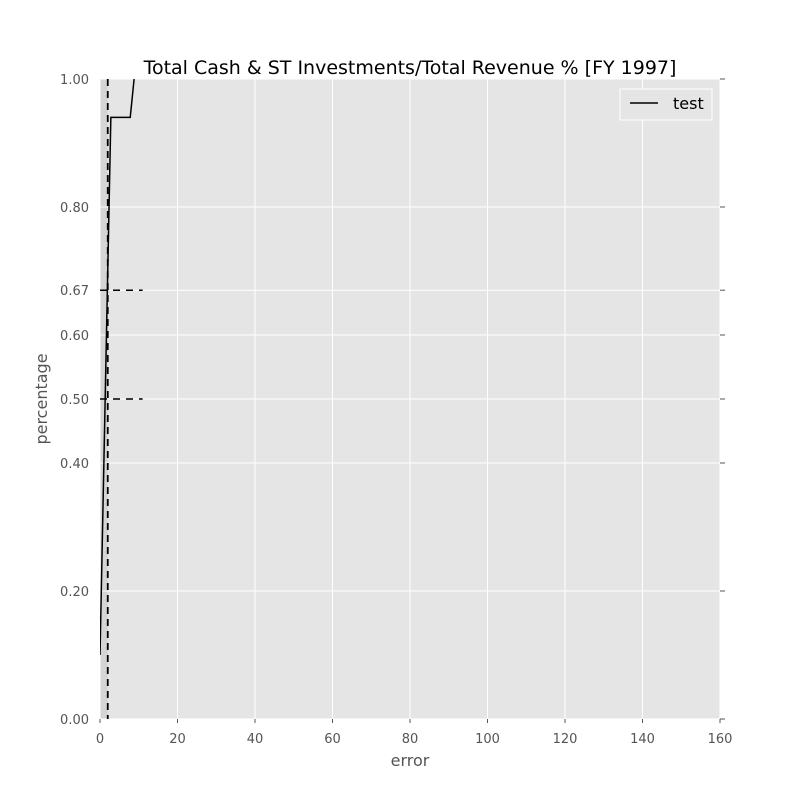 Image resolution: width=800 pixels, height=800 pixels. What do you see at coordinates (720, 739) in the screenshot?
I see `x-tick-label: 160` at bounding box center [720, 739].